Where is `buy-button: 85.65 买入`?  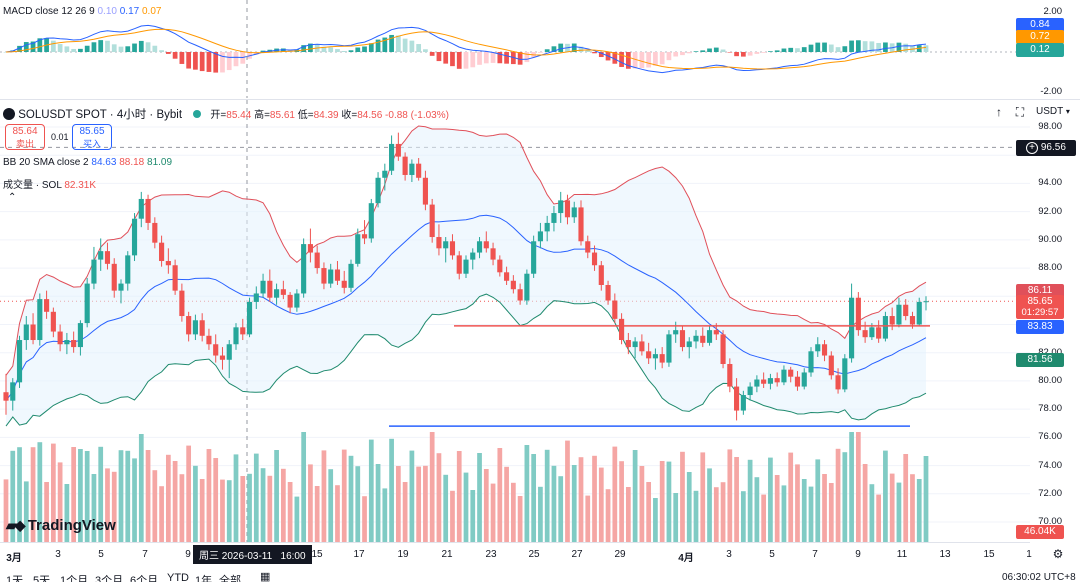 buy-button: 85.65 买入 is located at coordinates (92, 137).